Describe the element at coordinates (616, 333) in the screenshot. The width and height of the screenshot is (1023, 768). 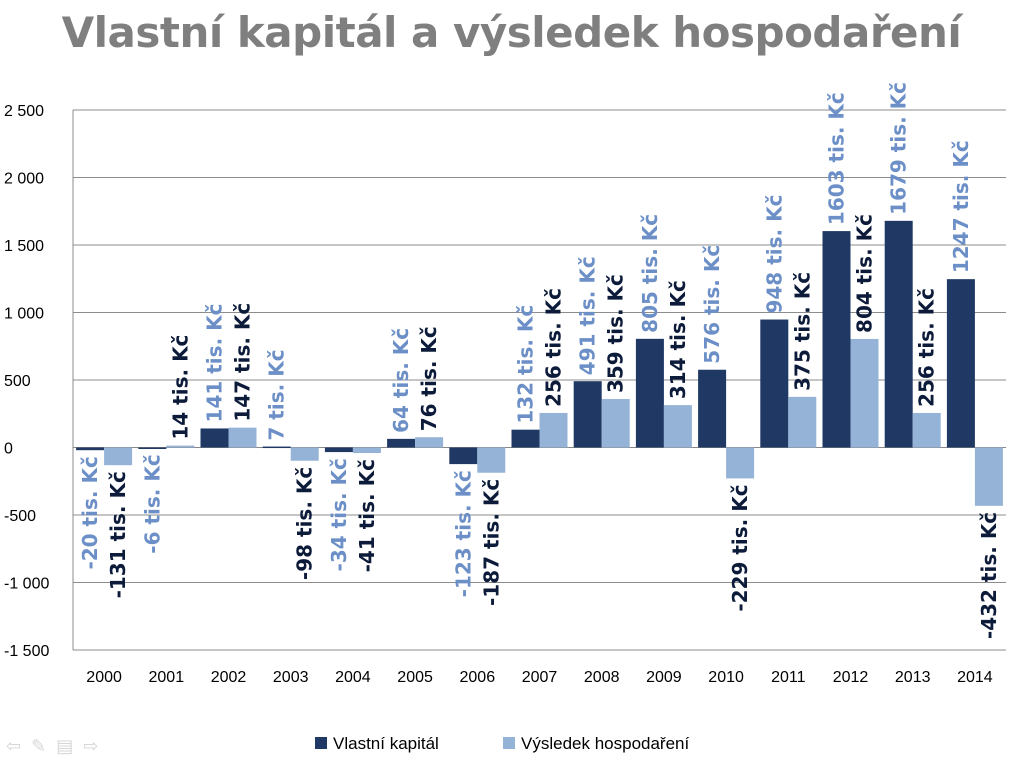
I see `data-label: 359 tis. Kč` at that location.